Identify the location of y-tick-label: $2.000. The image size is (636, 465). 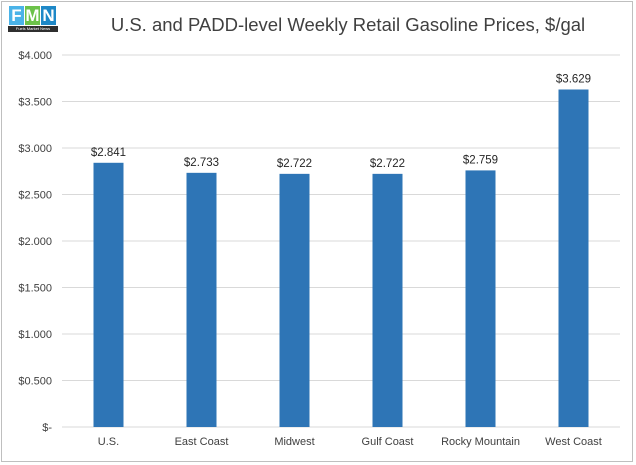
(35, 242).